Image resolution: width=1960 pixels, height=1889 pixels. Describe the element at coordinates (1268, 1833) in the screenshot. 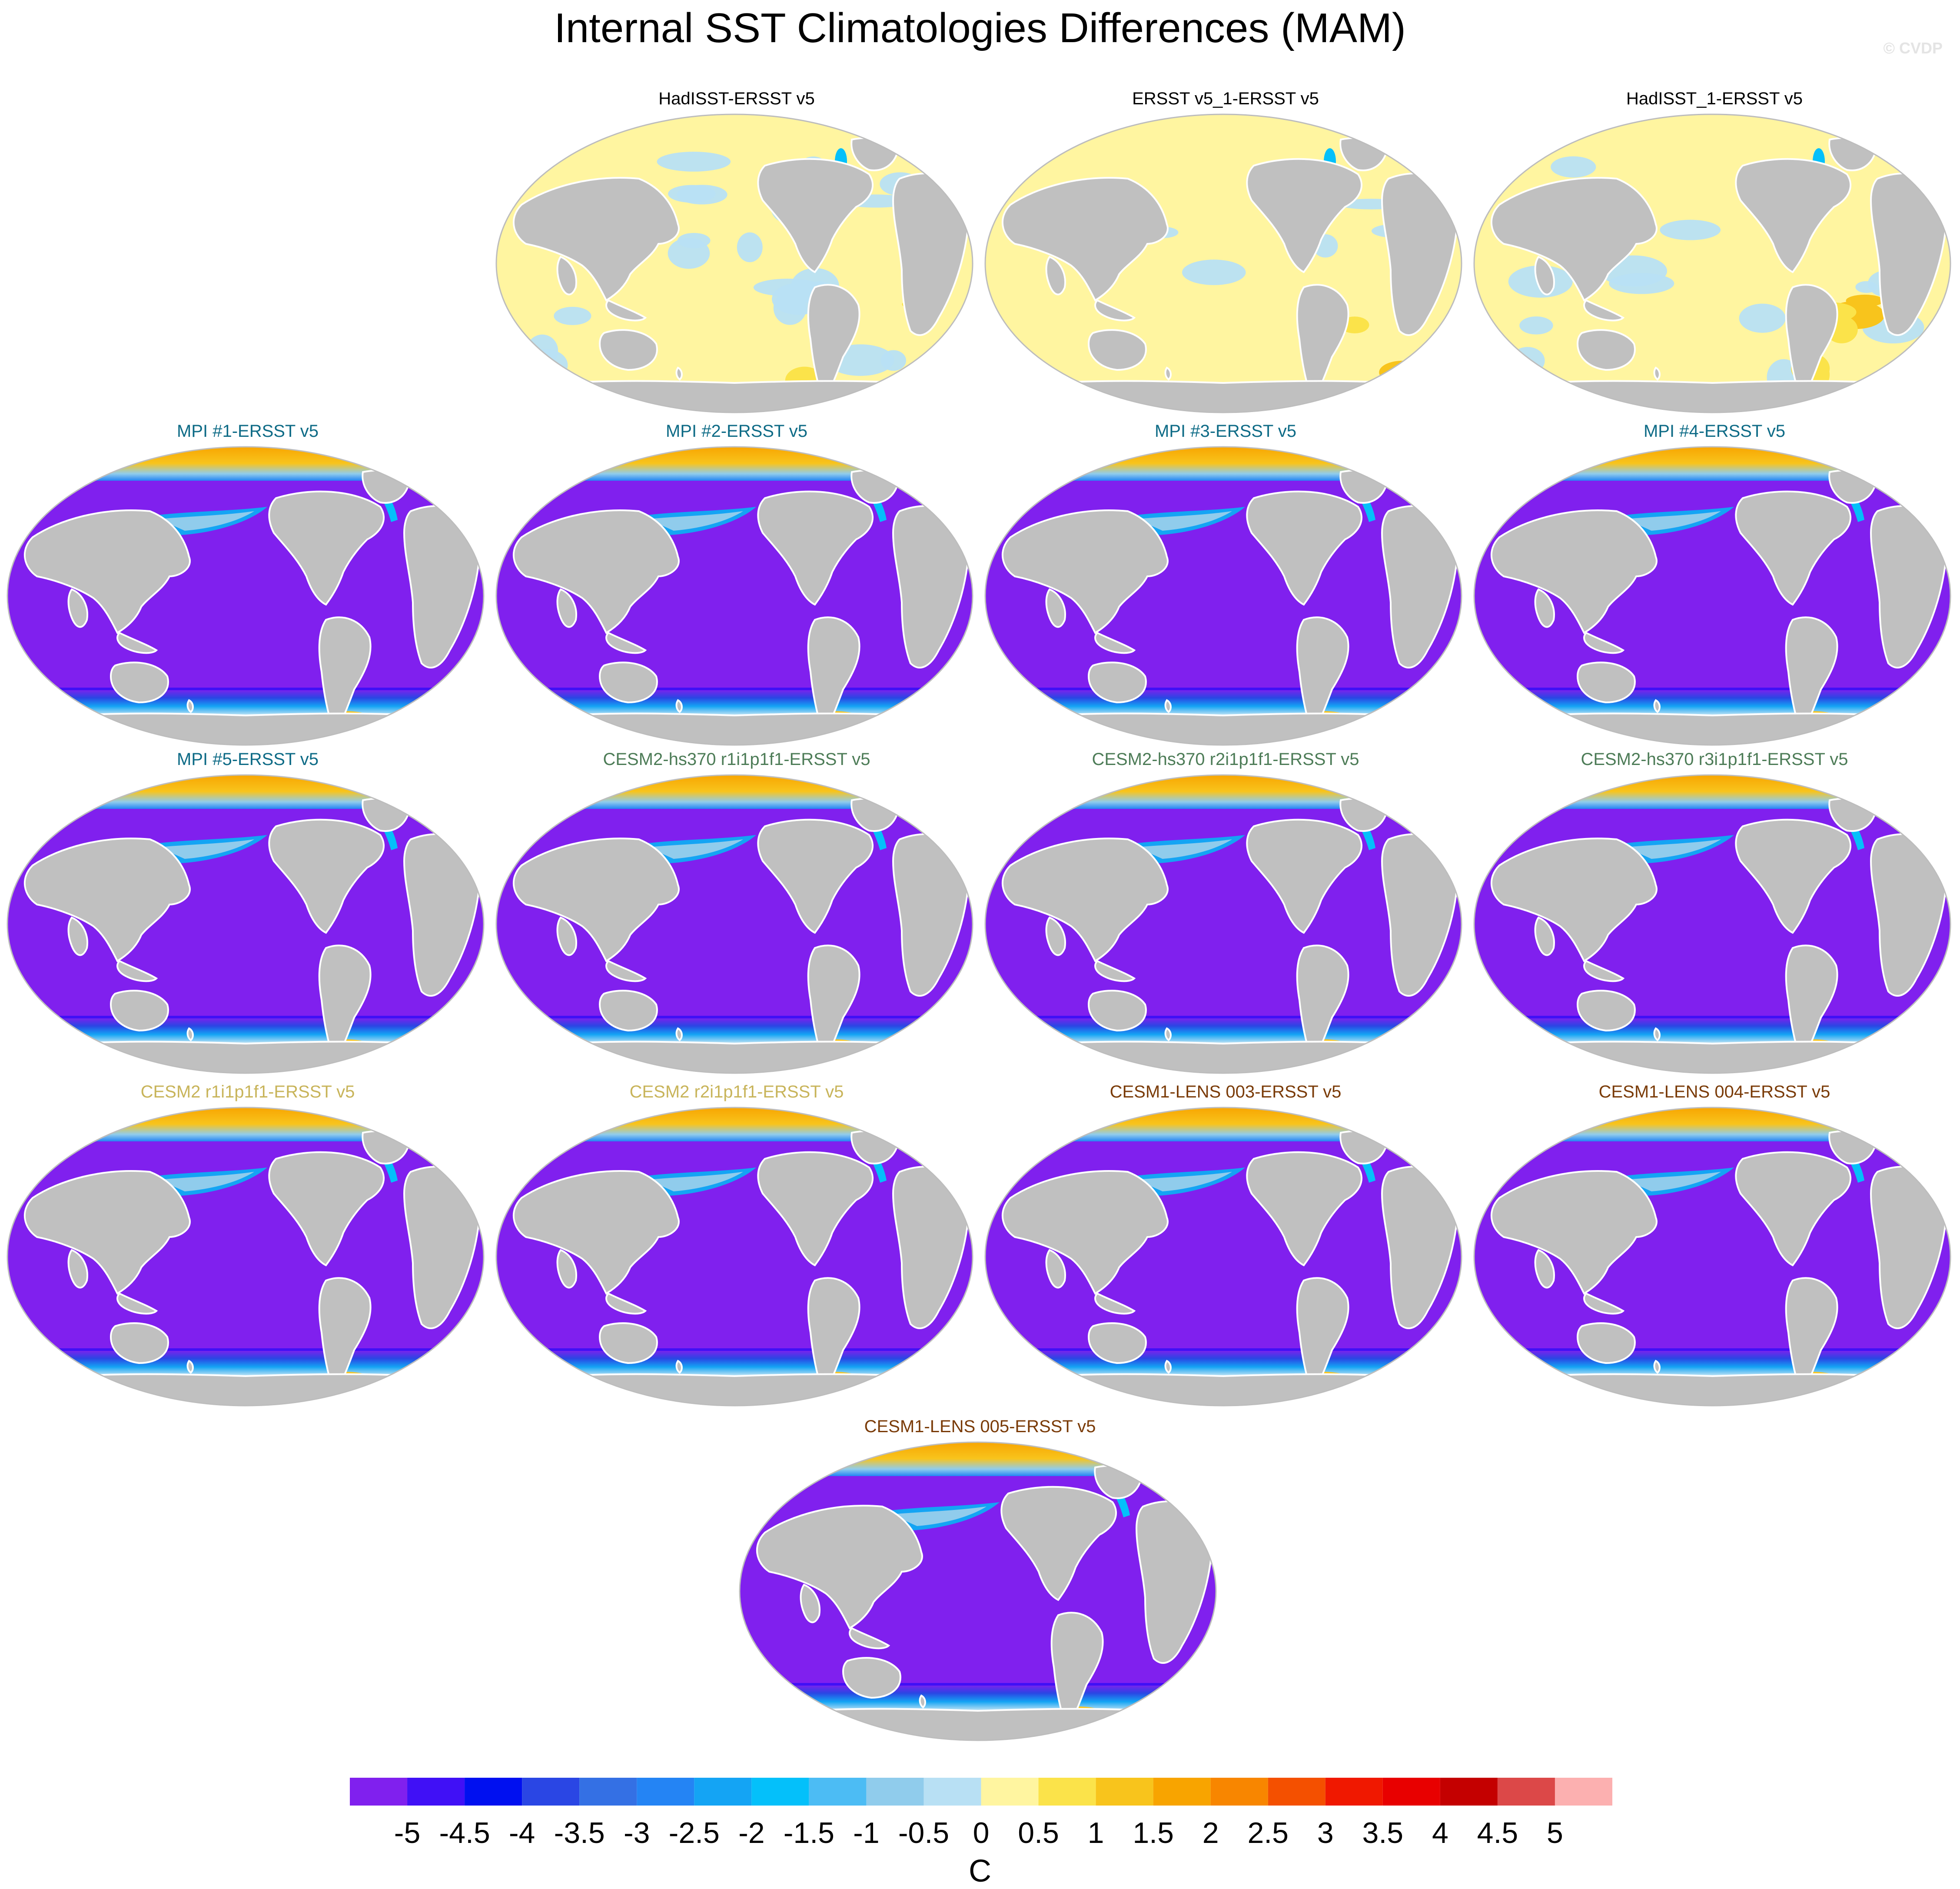

I see `colorbar-tick-label: 2.5` at that location.